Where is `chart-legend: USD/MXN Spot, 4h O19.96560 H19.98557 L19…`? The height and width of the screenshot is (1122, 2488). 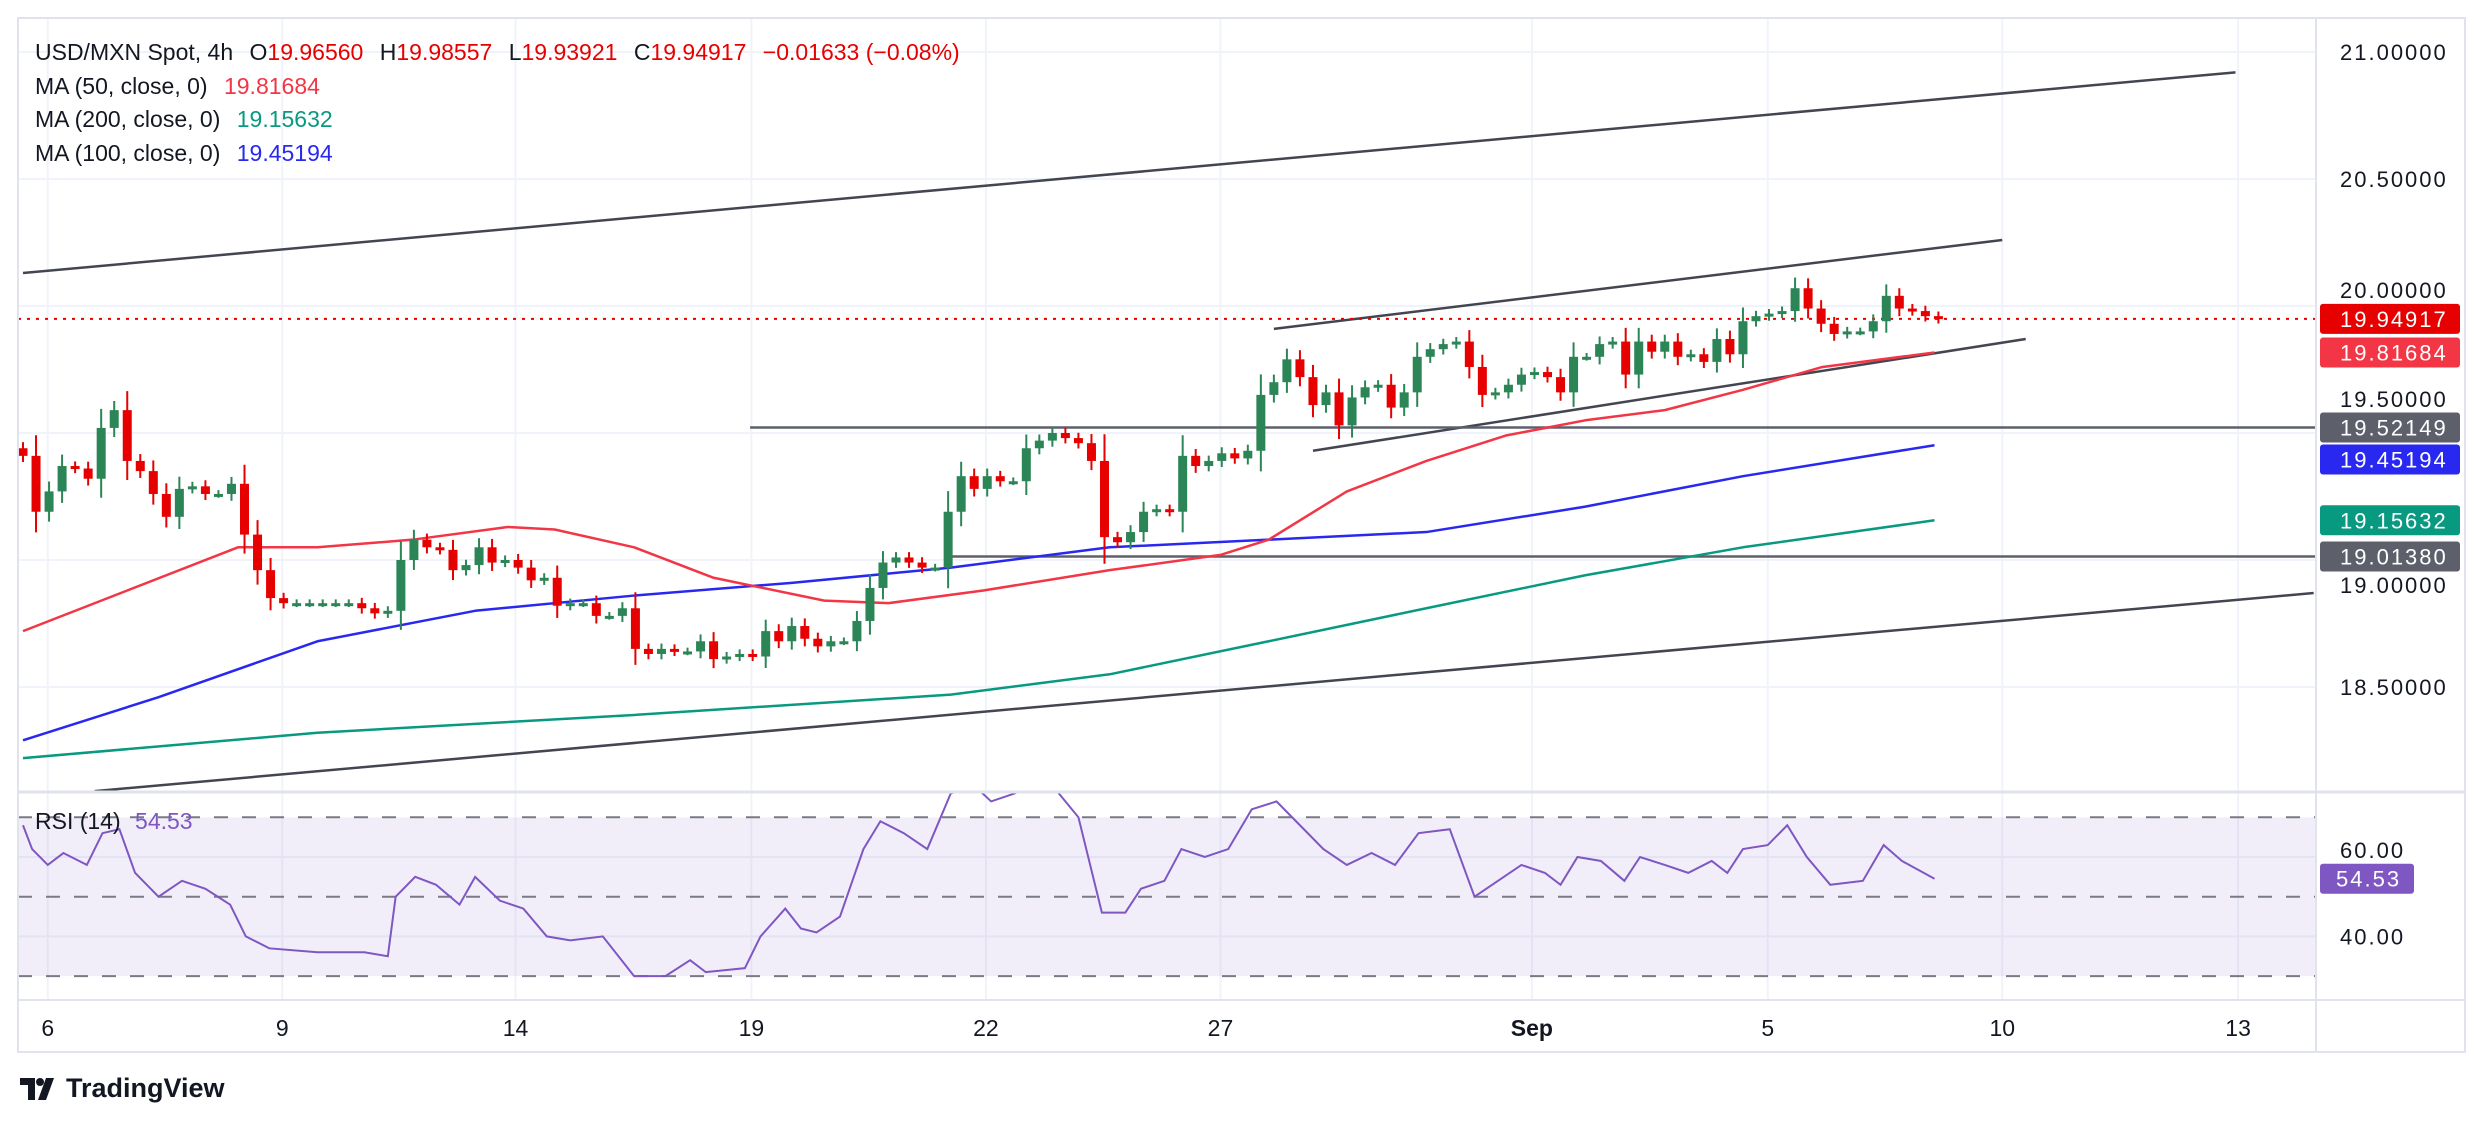 chart-legend: USD/MXN Spot, 4h O19.96560 H19.98557 L19… is located at coordinates (497, 103).